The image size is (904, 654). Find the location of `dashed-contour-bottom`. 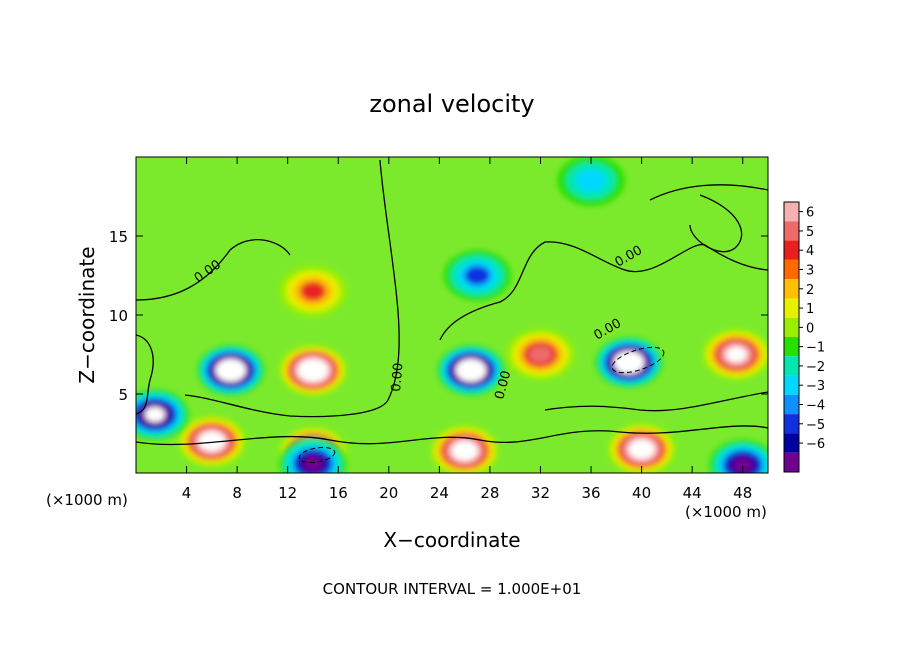

dashed-contour-bottom is located at coordinates (317, 455).